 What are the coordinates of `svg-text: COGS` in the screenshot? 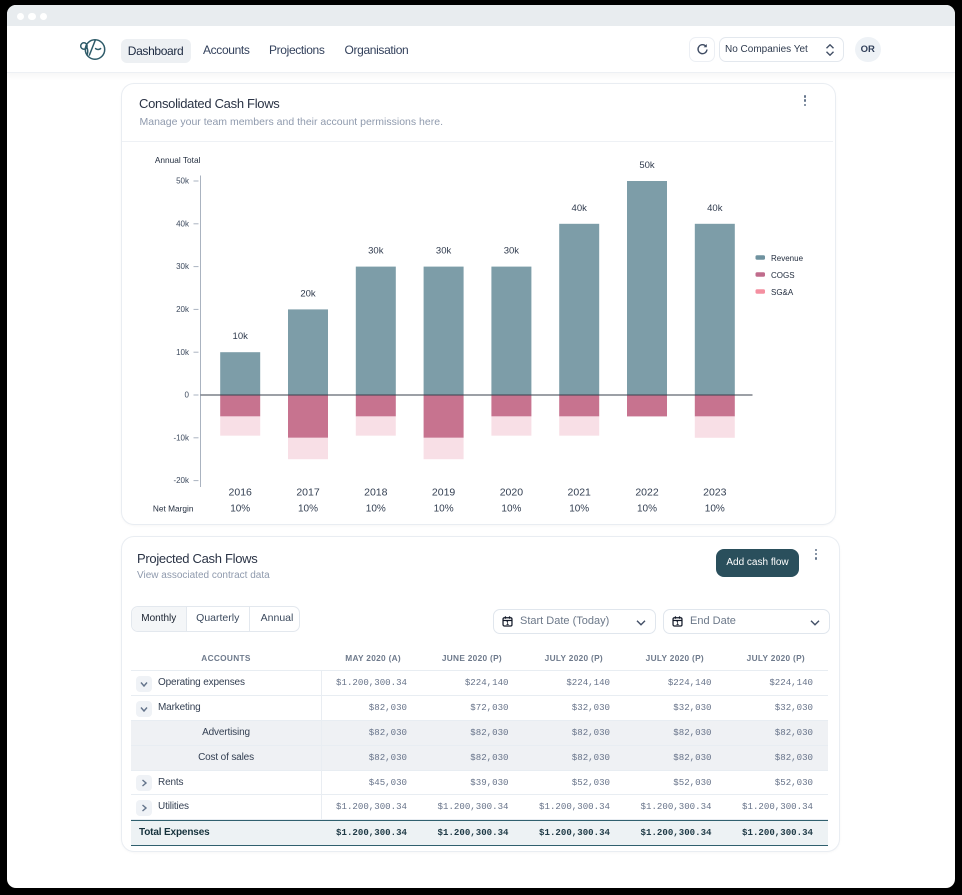 It's located at (783, 274).